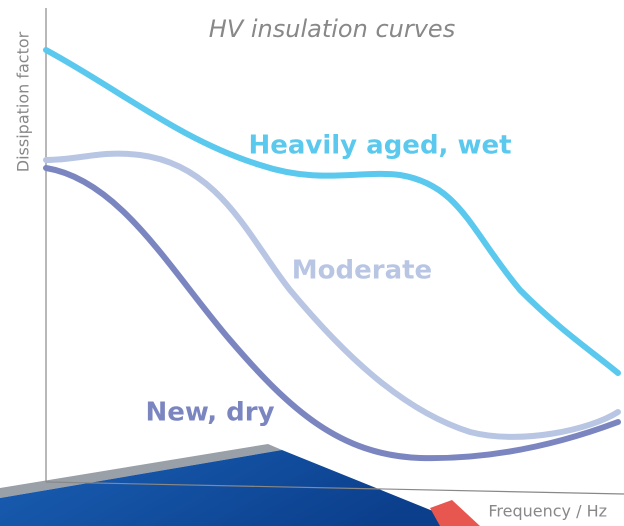 This screenshot has height=526, width=624. Describe the element at coordinates (362, 271) in the screenshot. I see `curve-label: Moderate` at that location.